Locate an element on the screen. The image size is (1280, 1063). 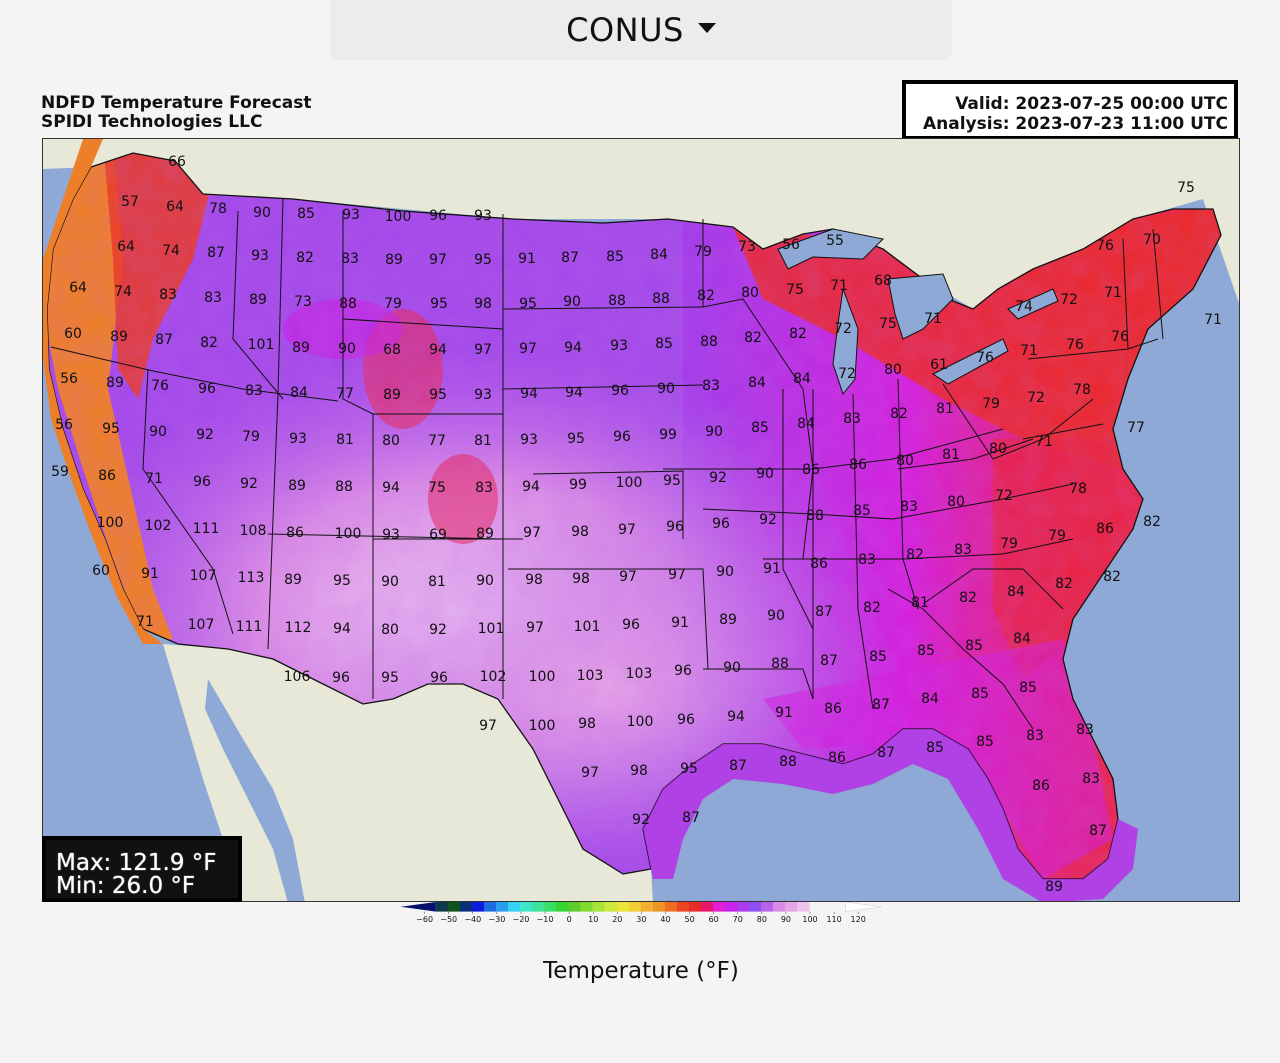
colorbar-tick-label: 10 is located at coordinates (593, 919).